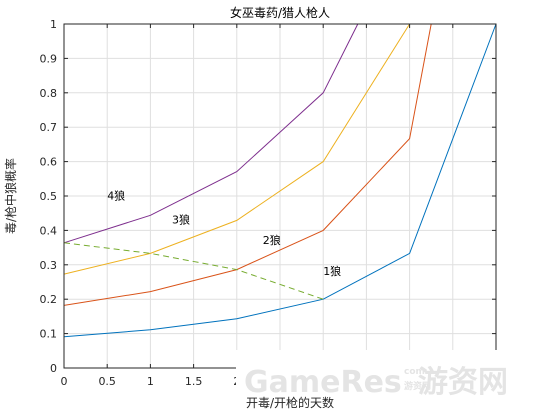  Describe the element at coordinates (49, 162) in the screenshot. I see `y-tick-label: 0.6` at that location.